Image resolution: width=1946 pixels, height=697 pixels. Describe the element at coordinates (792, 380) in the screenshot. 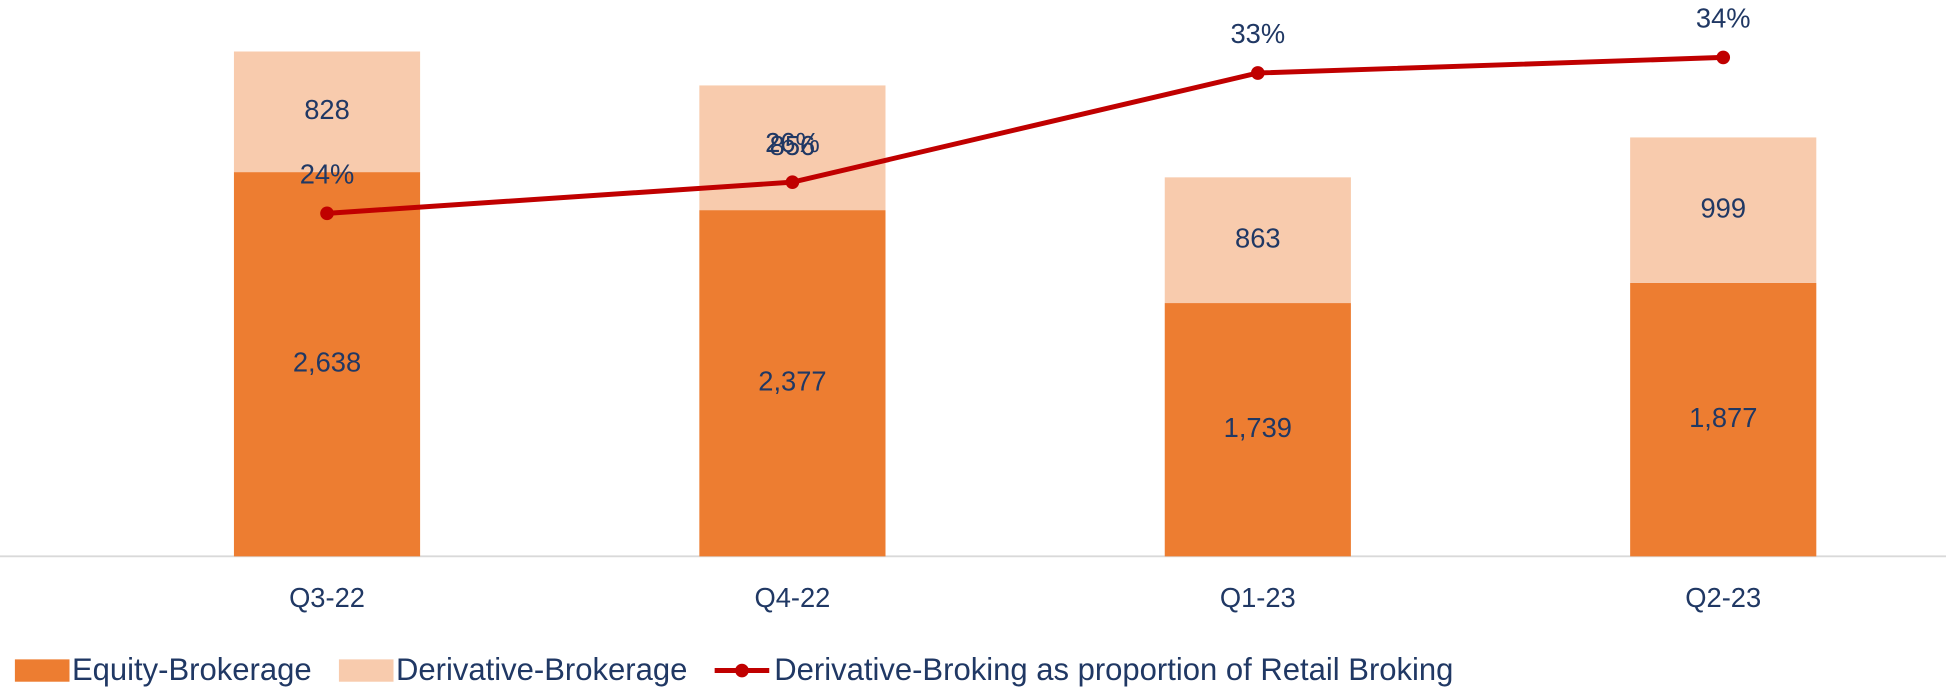

I see `data-label: 2,377` at that location.